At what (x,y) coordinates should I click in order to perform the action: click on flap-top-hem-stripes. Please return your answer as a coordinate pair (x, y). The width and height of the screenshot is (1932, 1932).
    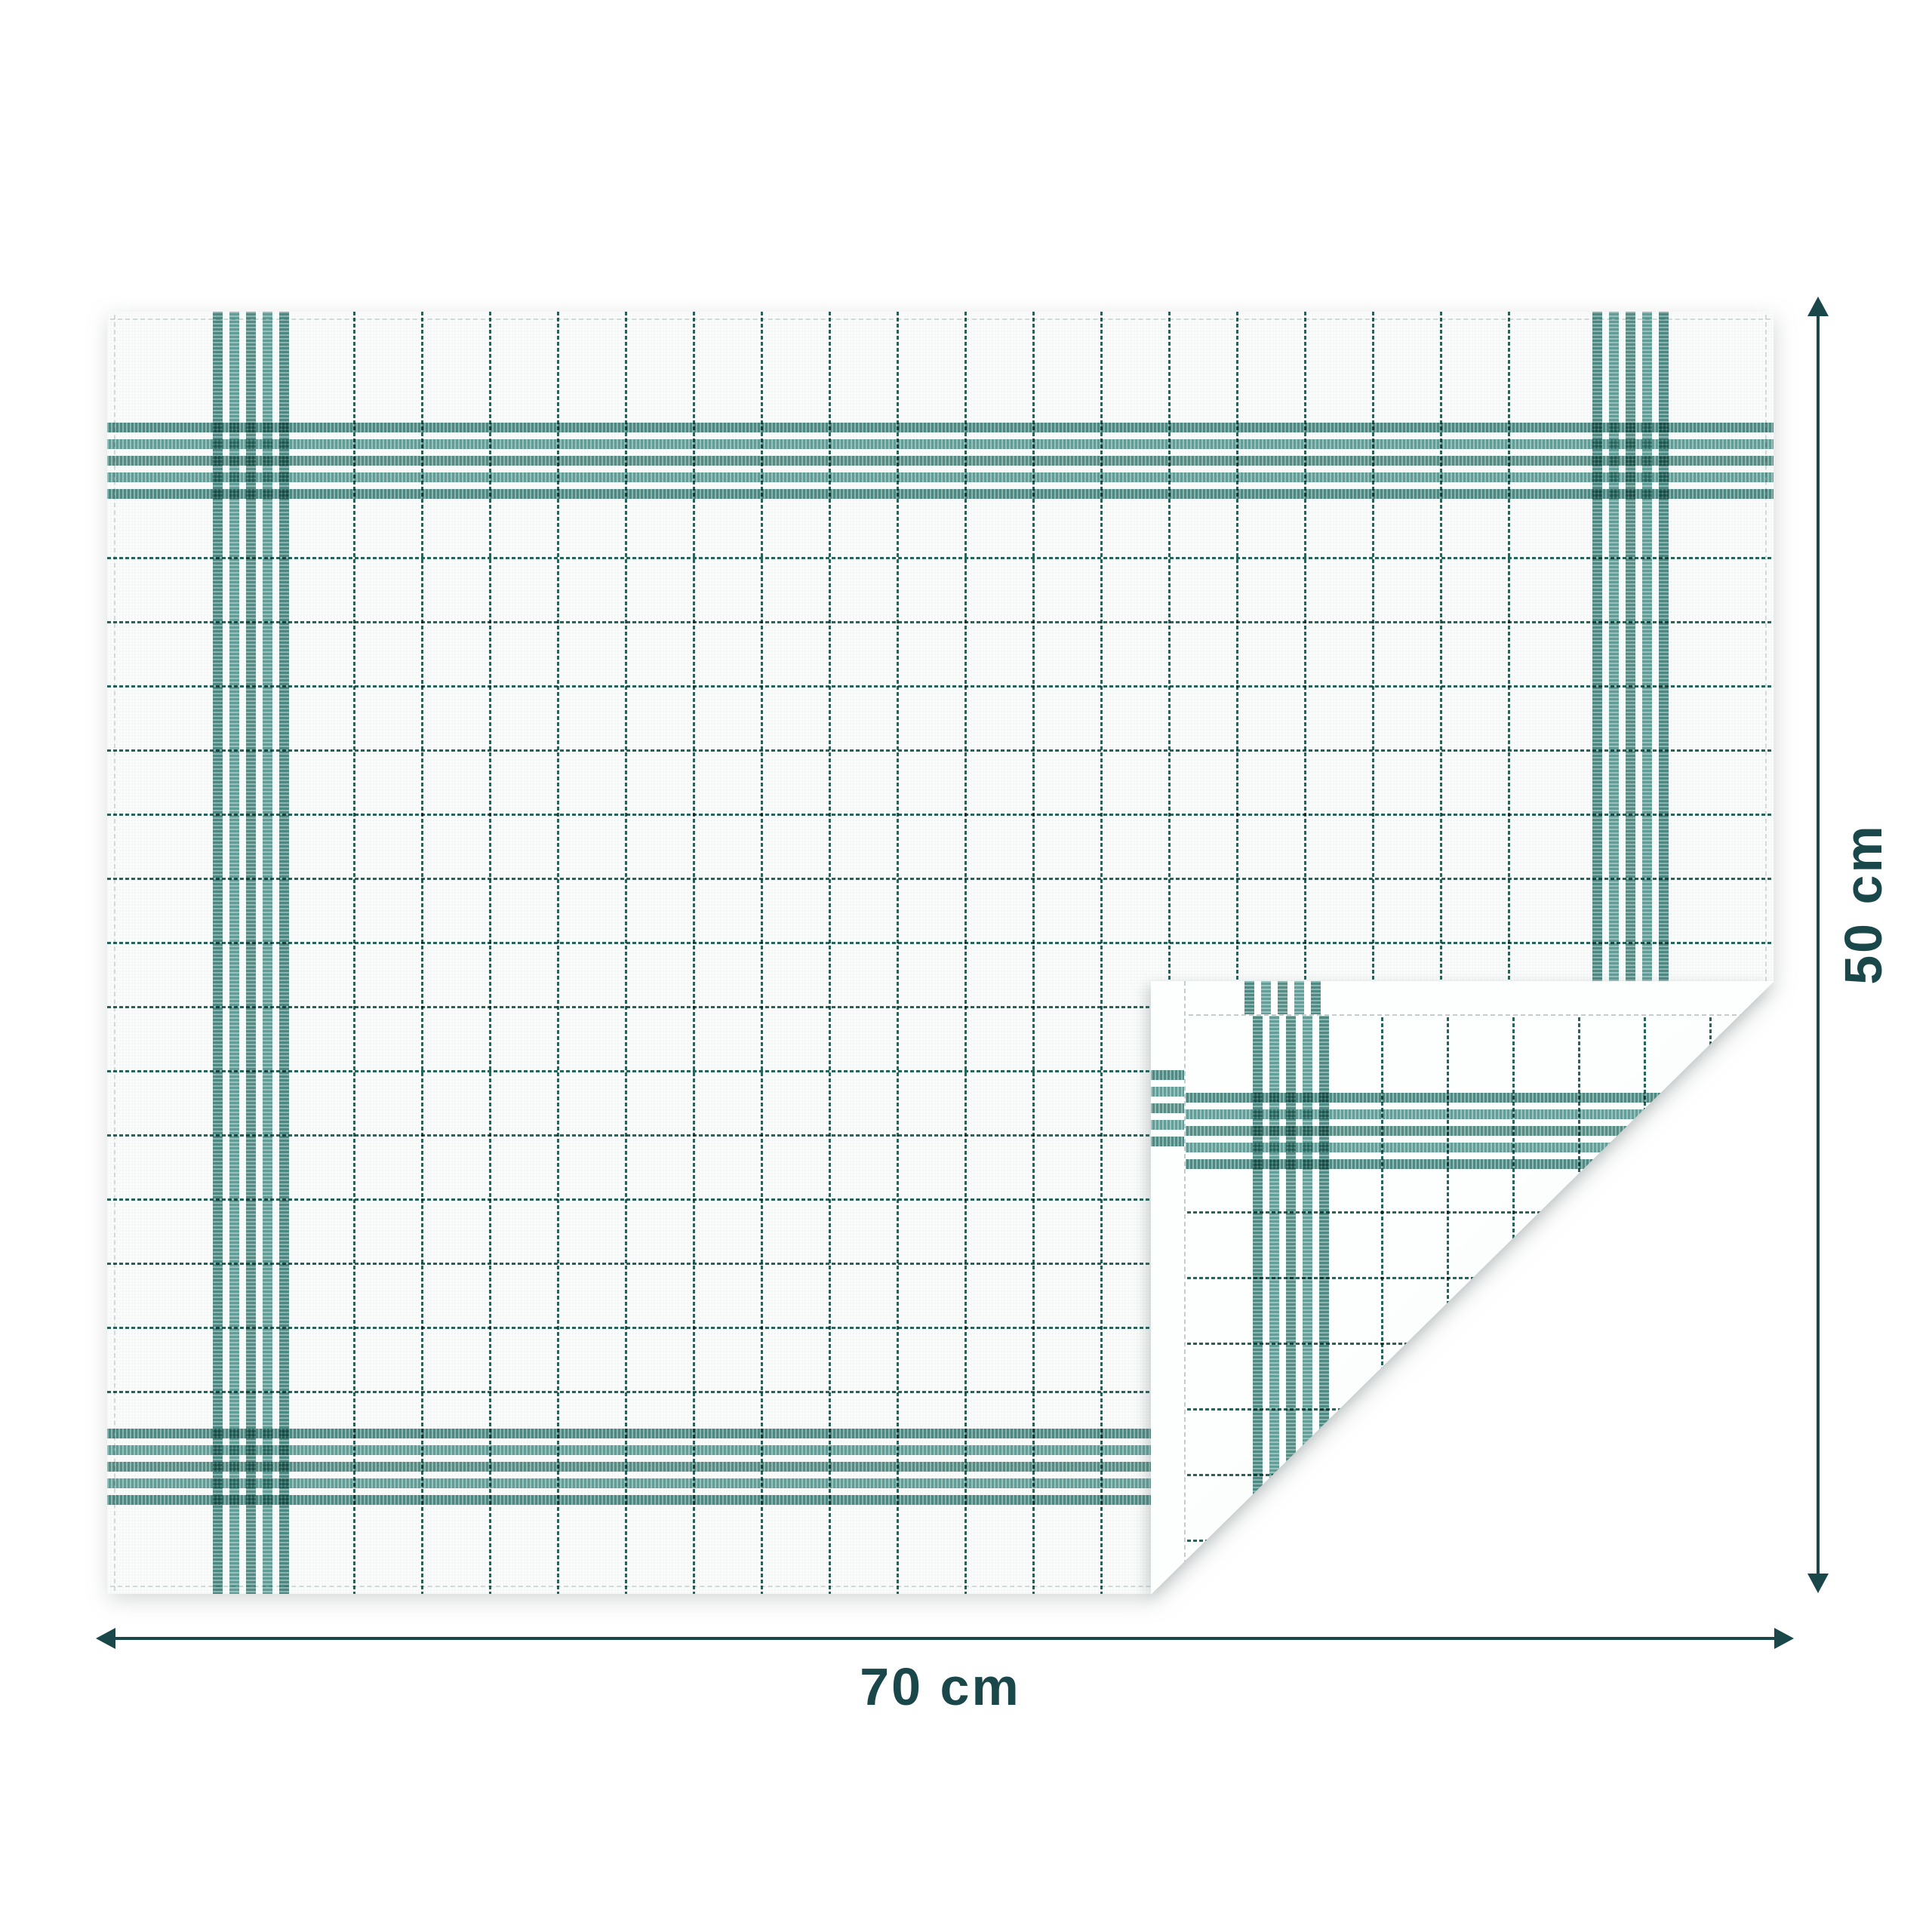
    Looking at the image, I should click on (1462, 997).